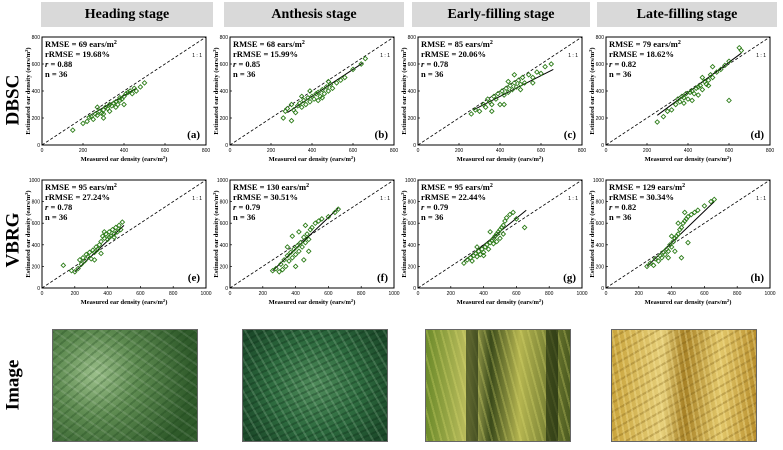 This screenshot has height=450, width=783. I want to click on r-text: r = 0.79, so click(246, 207).